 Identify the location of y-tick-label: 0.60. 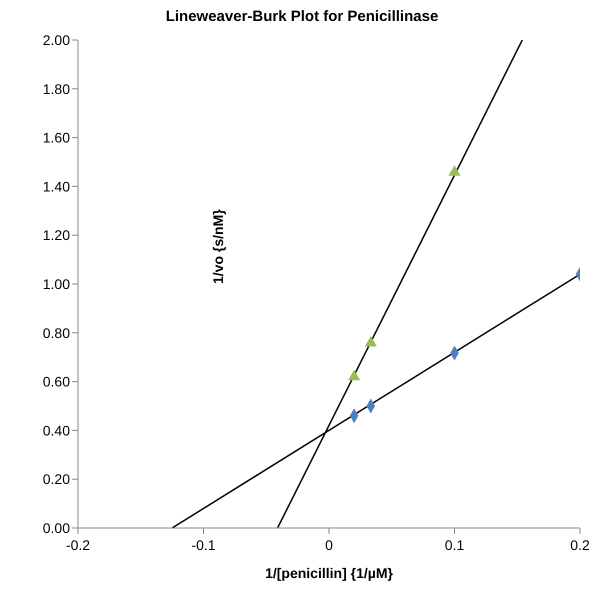
(56, 382).